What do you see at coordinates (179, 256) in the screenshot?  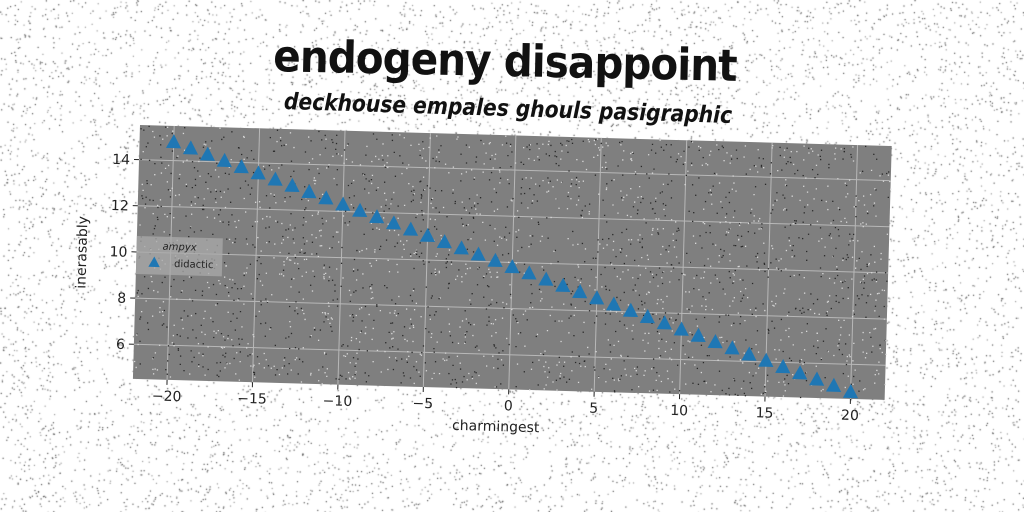 I see `legend: ampyx didactic` at bounding box center [179, 256].